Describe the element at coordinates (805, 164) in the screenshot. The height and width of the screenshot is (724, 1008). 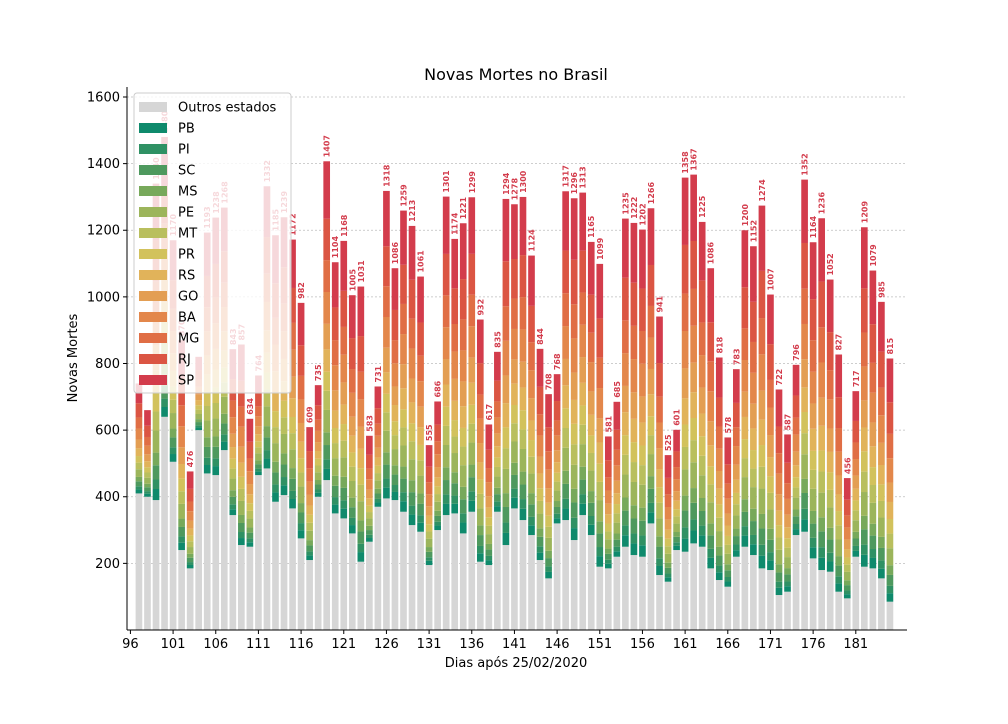
I see `bar-value-label: 1352` at that location.